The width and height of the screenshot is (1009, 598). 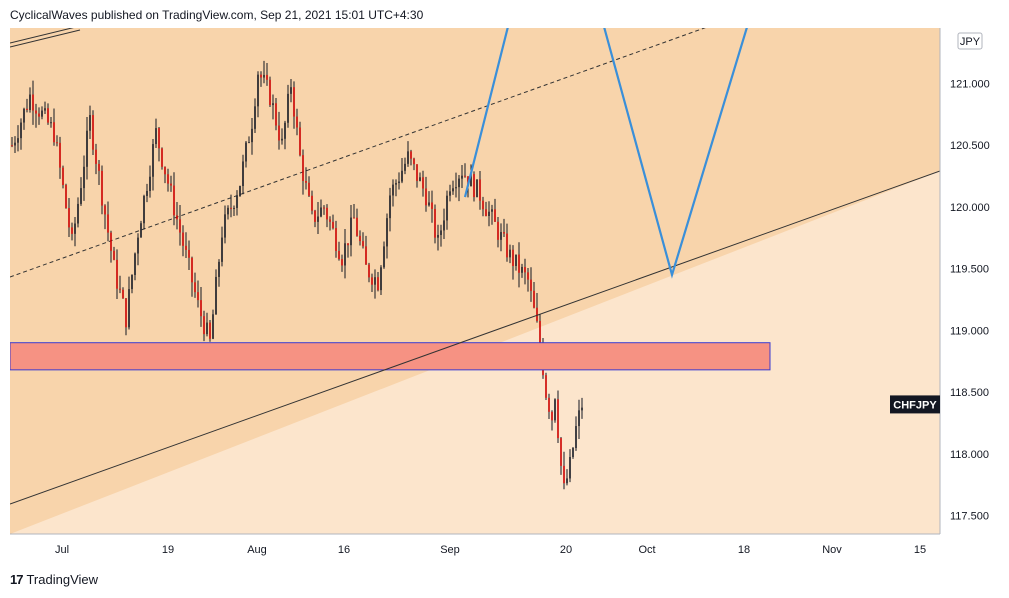 I want to click on x-tick-label: Nov, so click(x=832, y=550).